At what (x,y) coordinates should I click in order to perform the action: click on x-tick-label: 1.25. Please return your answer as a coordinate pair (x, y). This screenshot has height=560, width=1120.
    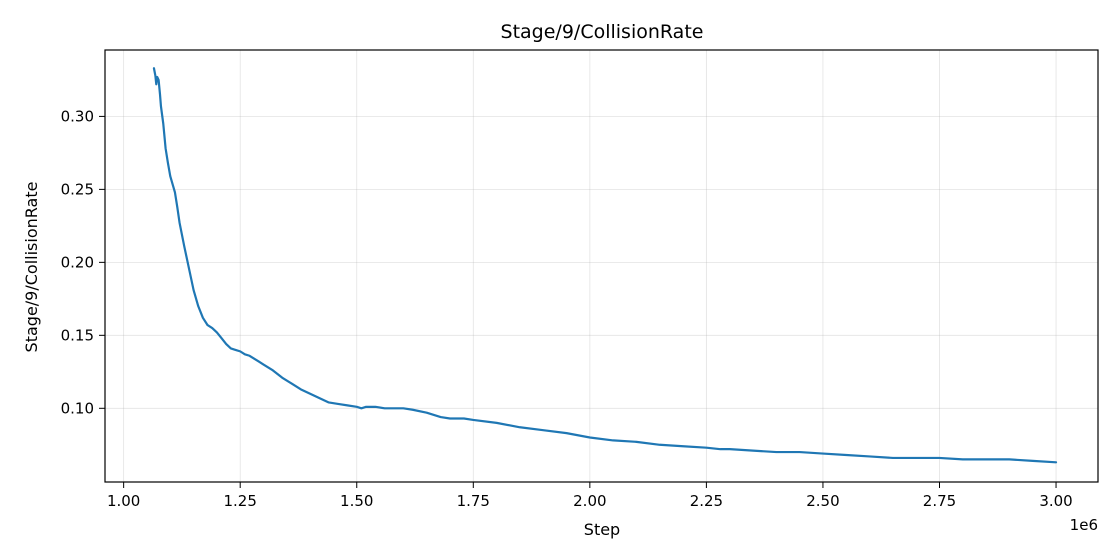
    Looking at the image, I should click on (239, 501).